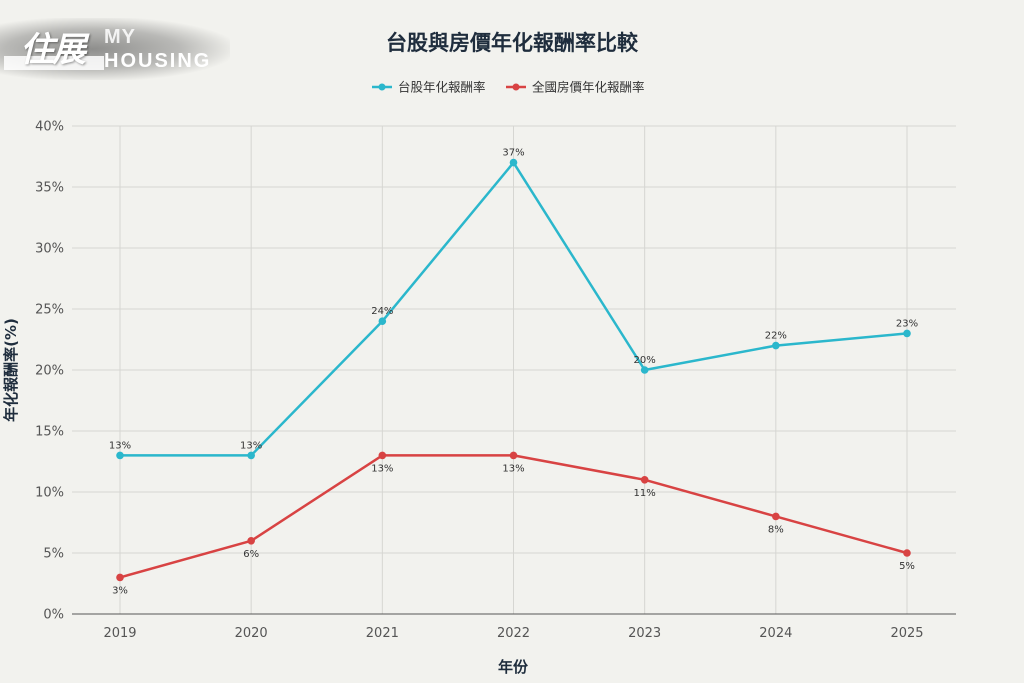 Image resolution: width=1024 pixels, height=683 pixels. I want to click on logo-bar, so click(54, 63).